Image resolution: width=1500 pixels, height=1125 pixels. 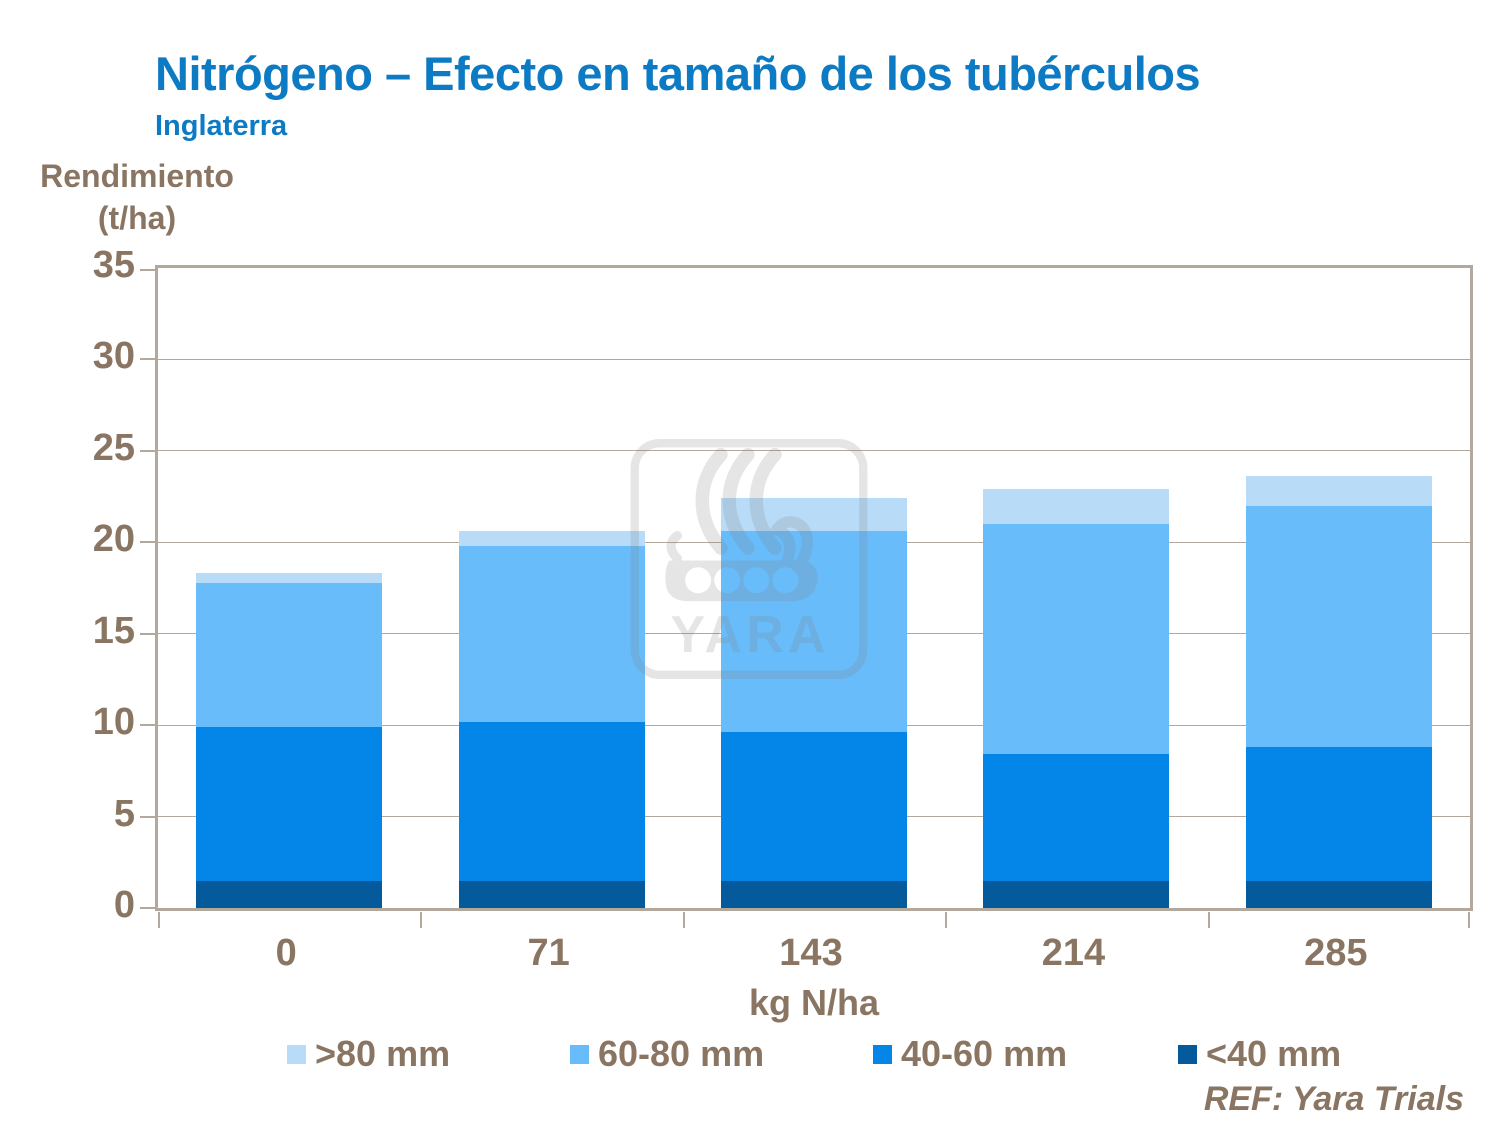 What do you see at coordinates (814, 806) in the screenshot?
I see `bar-143-segment-40-60 mm` at bounding box center [814, 806].